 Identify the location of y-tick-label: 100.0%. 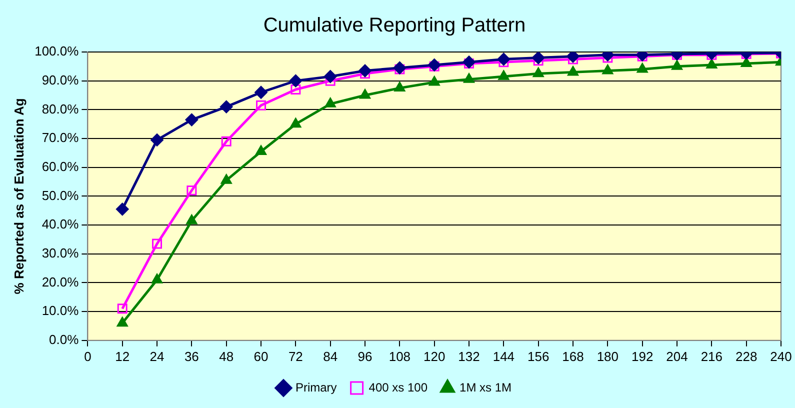
(57, 51).